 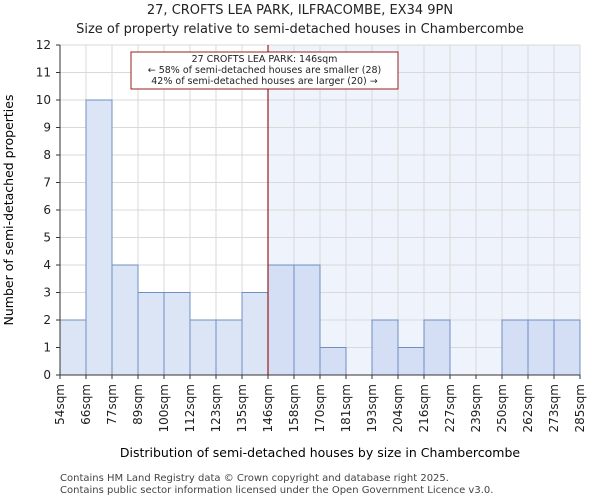 What do you see at coordinates (43, 100) in the screenshot?
I see `y-tick-label: 10` at bounding box center [43, 100].